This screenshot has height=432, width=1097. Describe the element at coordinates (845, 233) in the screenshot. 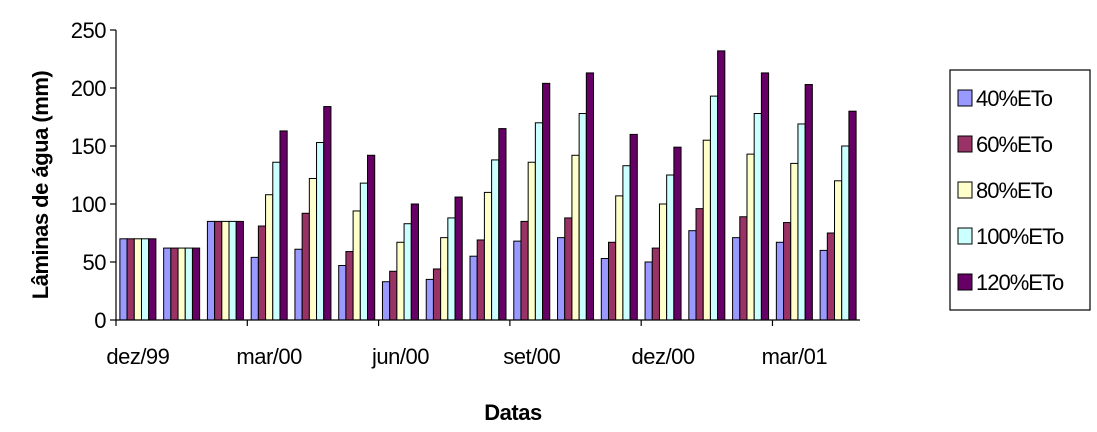

I see `bar-100%ETo-abr/01` at that location.